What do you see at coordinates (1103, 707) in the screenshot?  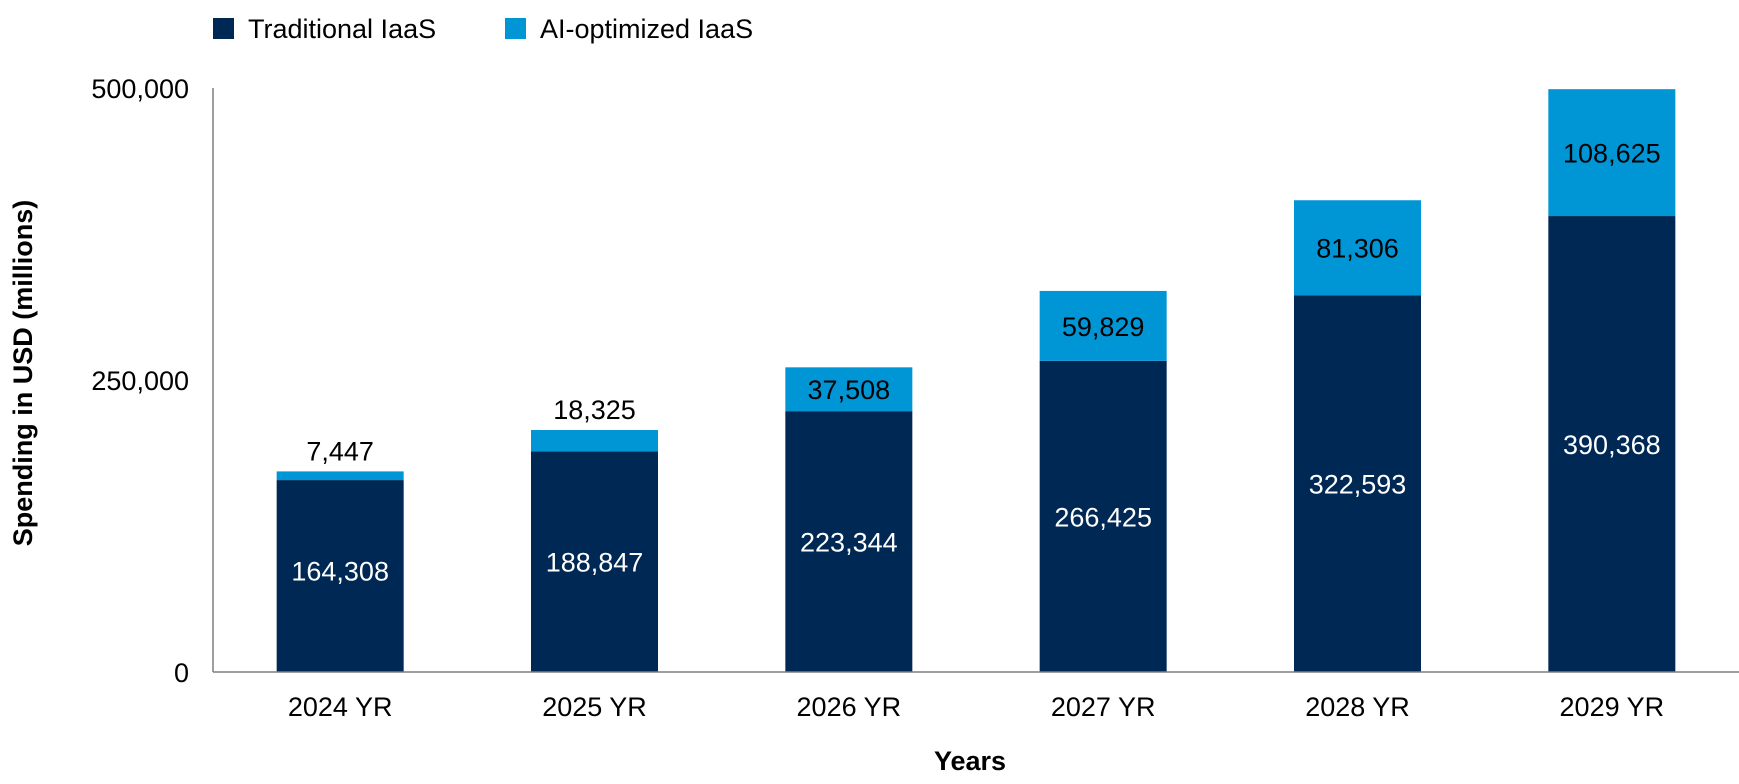 I see `x-tick-label-4: 2027 YR` at bounding box center [1103, 707].